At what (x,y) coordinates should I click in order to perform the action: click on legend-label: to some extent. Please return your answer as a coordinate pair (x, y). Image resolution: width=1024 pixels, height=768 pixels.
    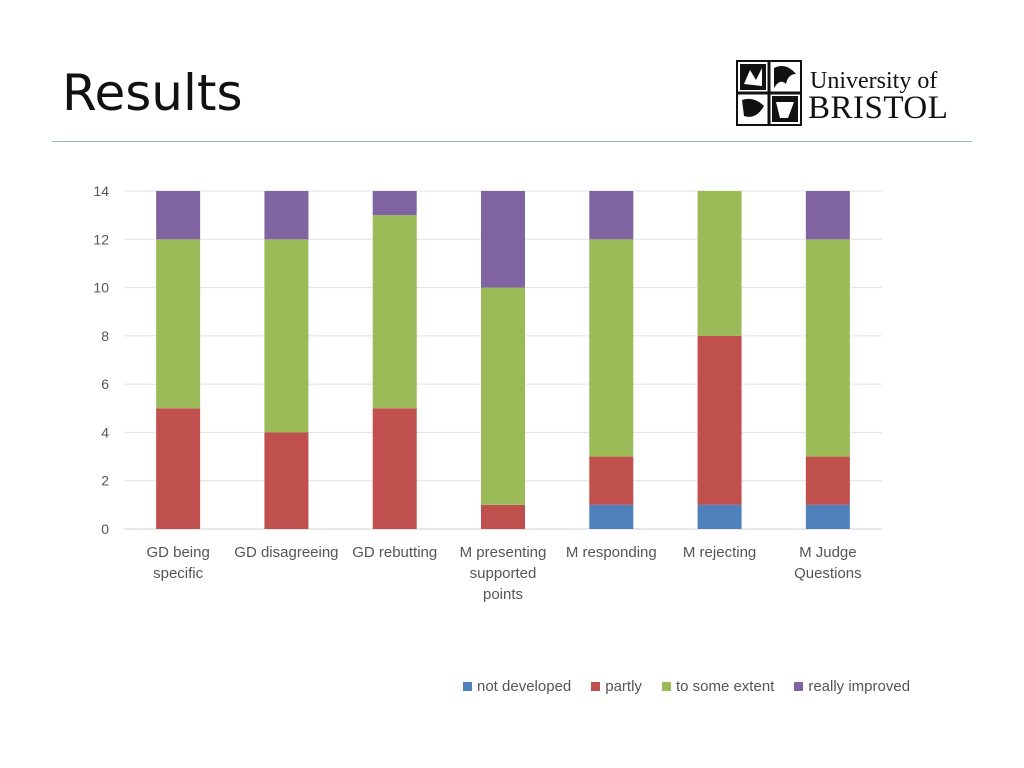
    Looking at the image, I should click on (725, 686).